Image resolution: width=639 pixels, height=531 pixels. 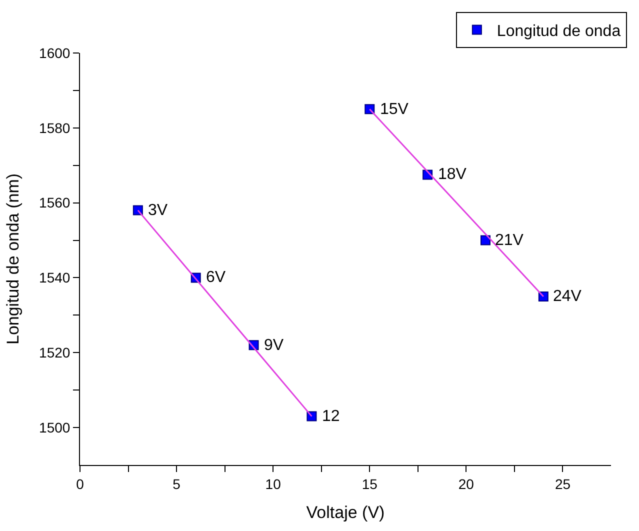 What do you see at coordinates (558, 31) in the screenshot?
I see `legend-label: Longitud de onda` at bounding box center [558, 31].